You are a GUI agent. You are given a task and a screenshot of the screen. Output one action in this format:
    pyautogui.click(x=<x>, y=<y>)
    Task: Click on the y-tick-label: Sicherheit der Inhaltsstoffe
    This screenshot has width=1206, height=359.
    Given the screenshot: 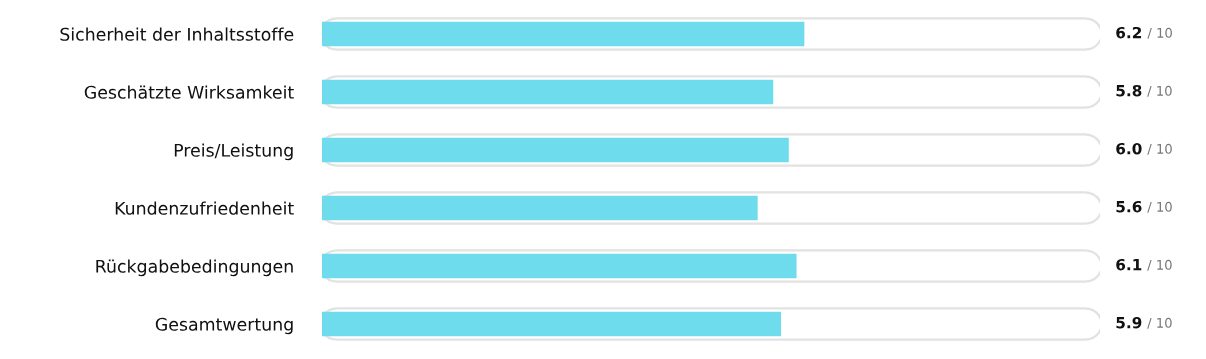 What is the action you would take?
    pyautogui.click(x=177, y=34)
    